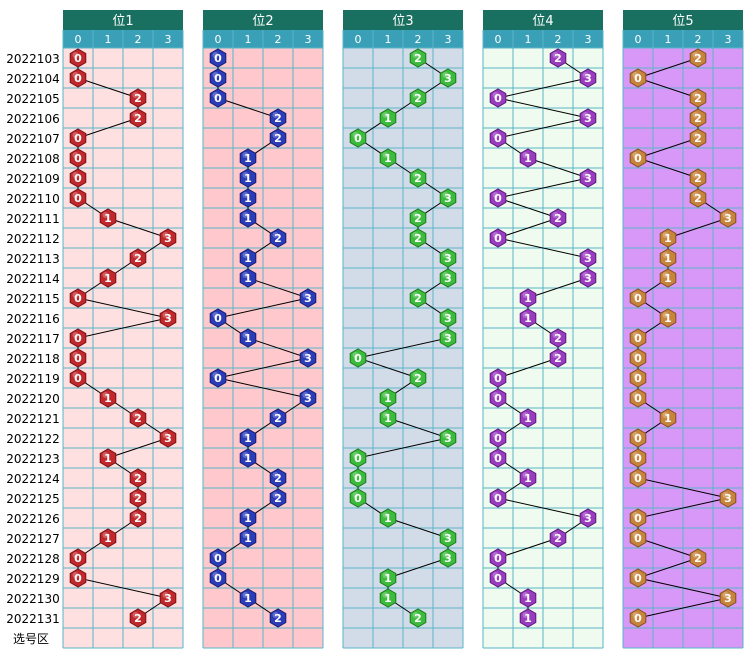 This screenshot has width=745, height=652. What do you see at coordinates (683, 20) in the screenshot?
I see `panel-header` at bounding box center [683, 20].